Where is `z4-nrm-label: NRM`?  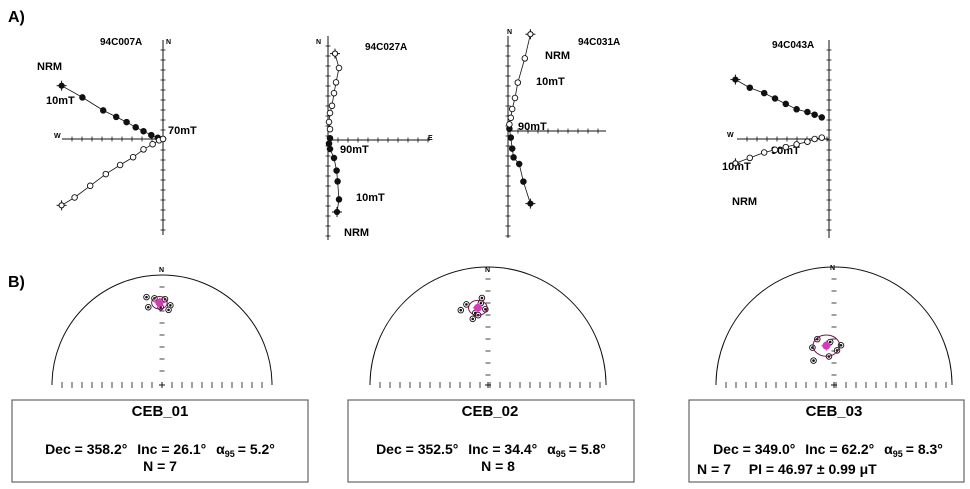 z4-nrm-label: NRM is located at coordinates (744, 202).